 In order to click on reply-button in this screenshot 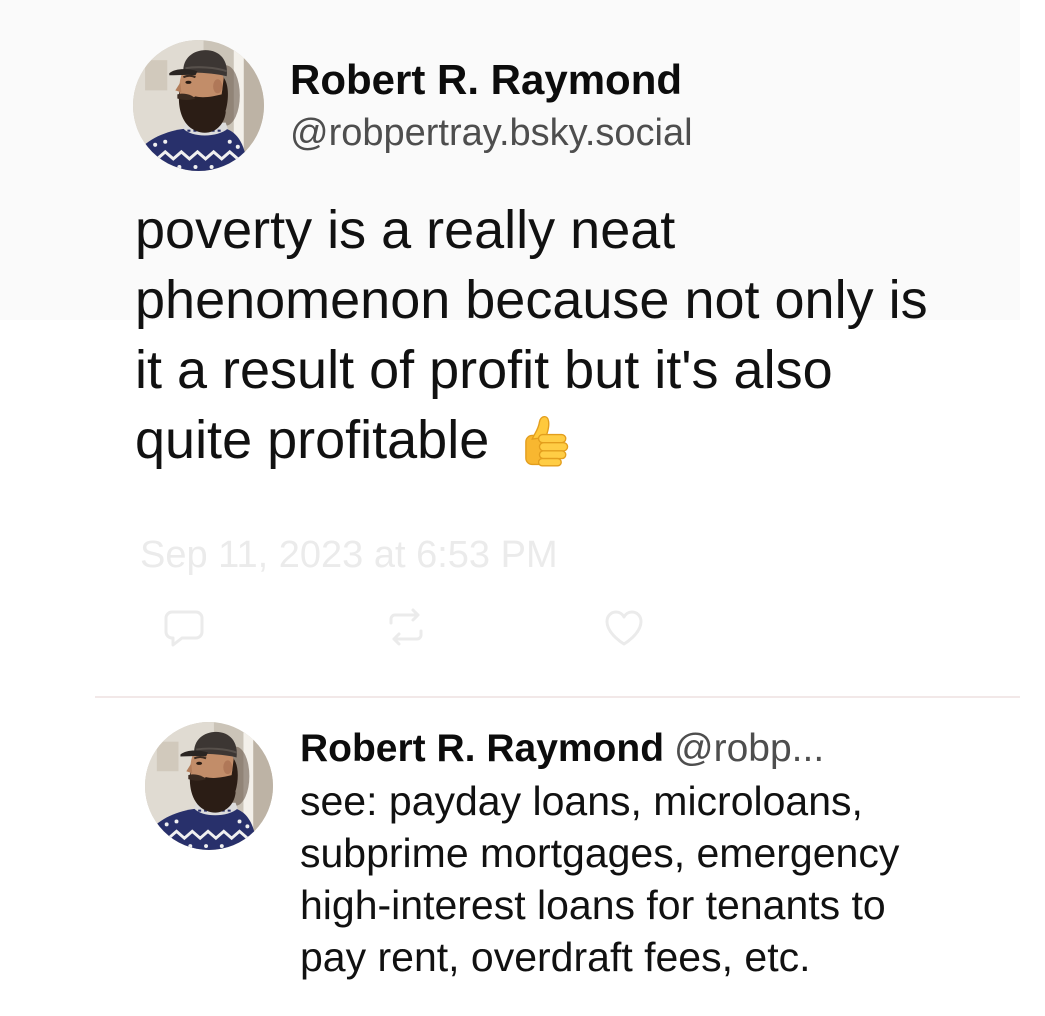, I will do `click(184, 627)`.